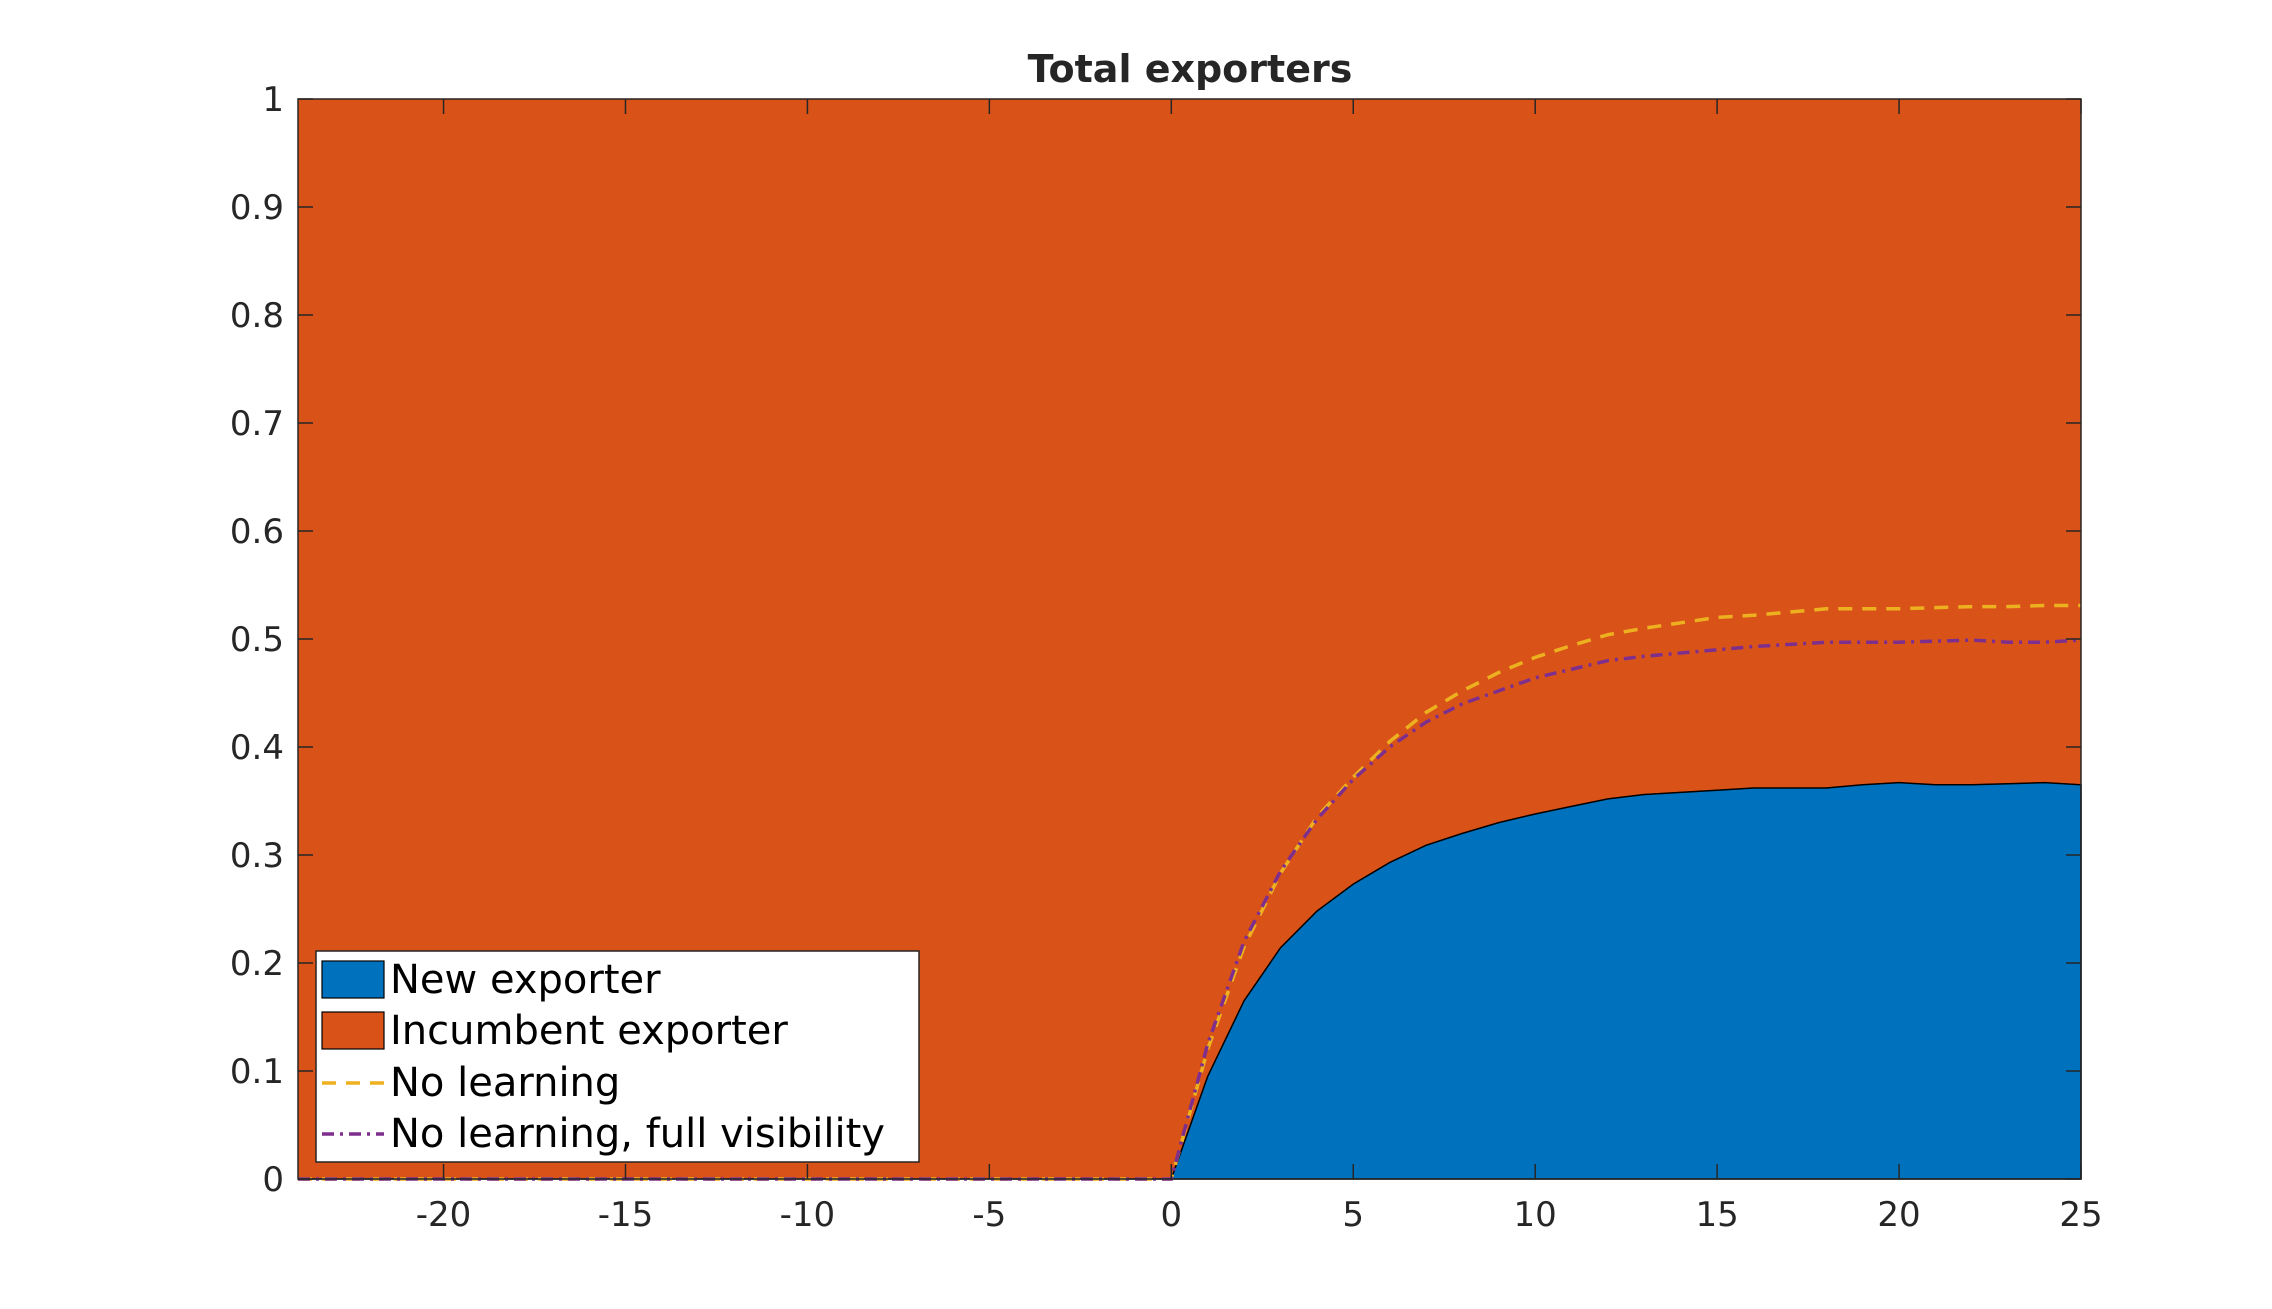 This screenshot has width=2272, height=1309. What do you see at coordinates (257, 964) in the screenshot?
I see `y-tick-label: 0.2` at bounding box center [257, 964].